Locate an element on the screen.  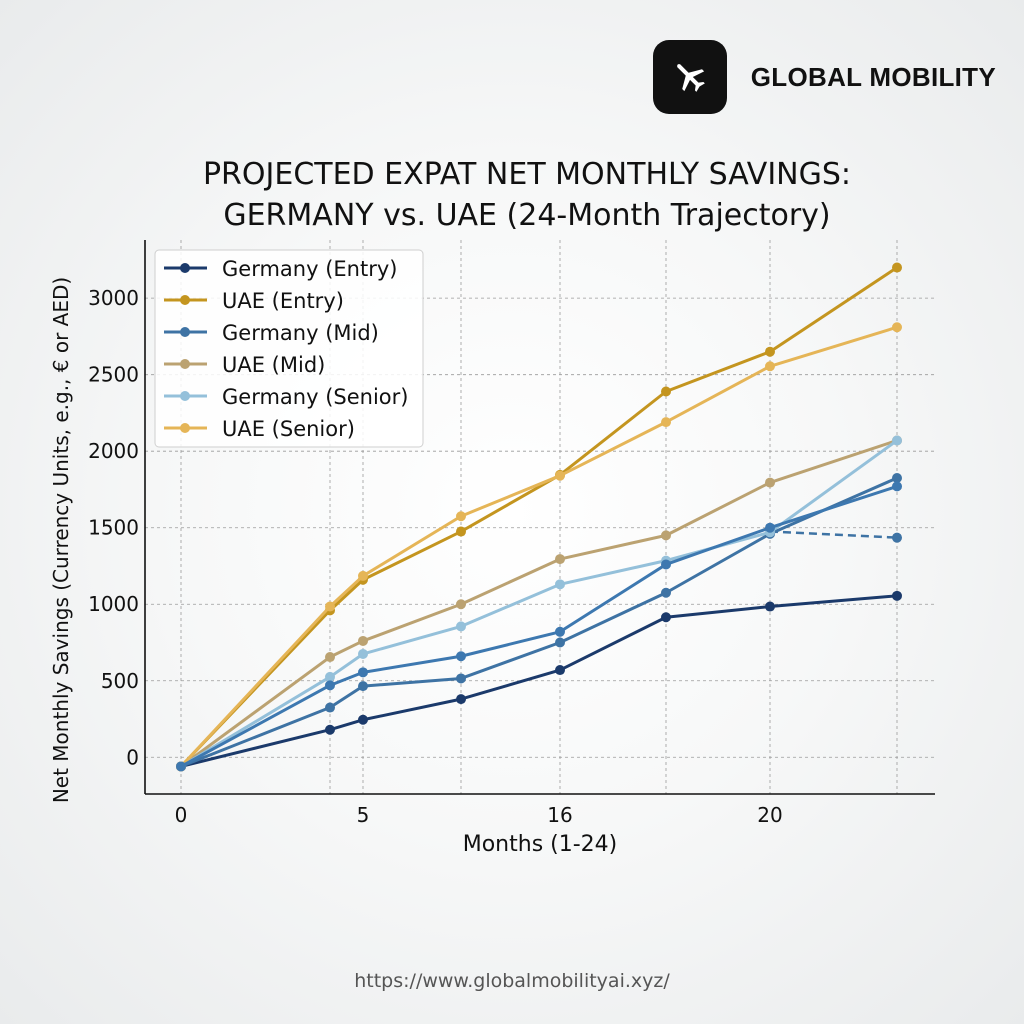
airplane-icon is located at coordinates (689, 77).